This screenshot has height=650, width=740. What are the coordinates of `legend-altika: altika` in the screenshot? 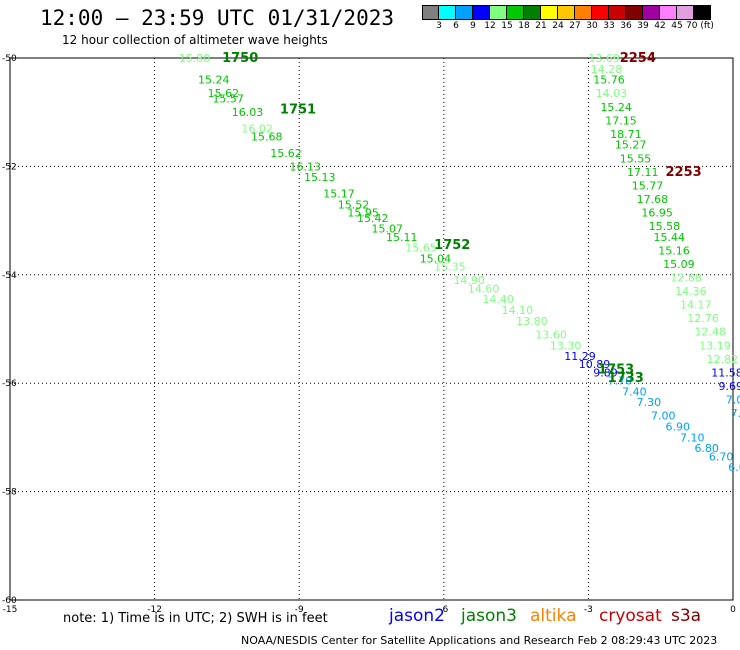 It's located at (553, 616).